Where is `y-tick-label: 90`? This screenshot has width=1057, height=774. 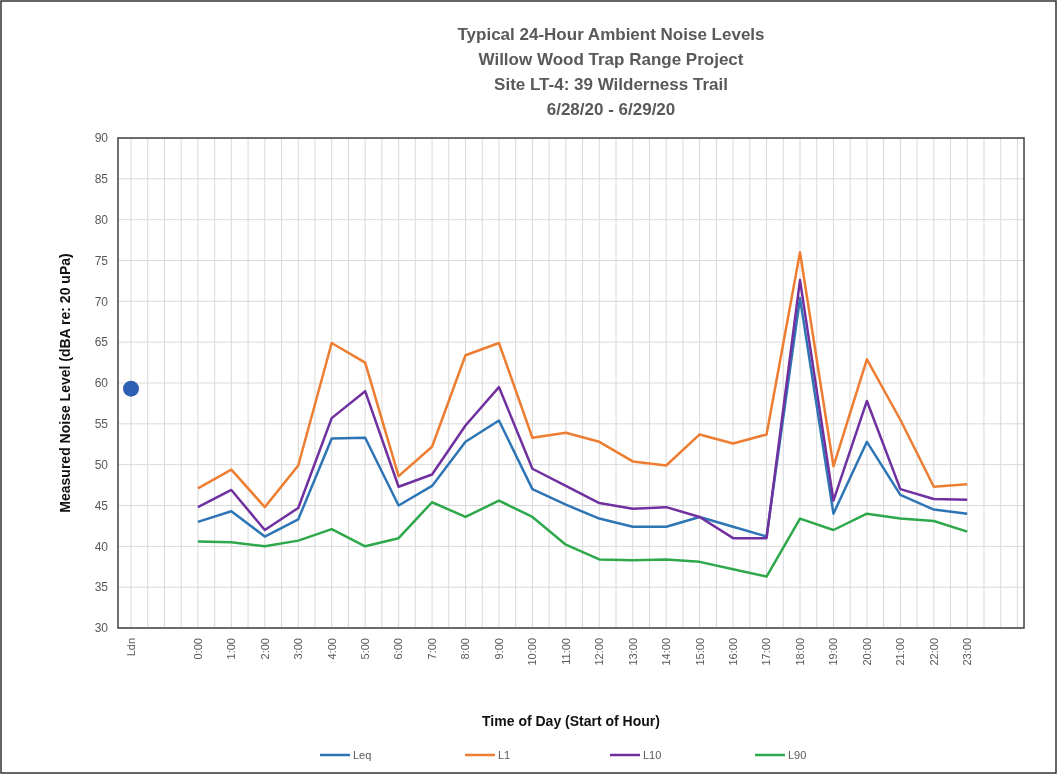 y-tick-label: 90 is located at coordinates (101, 138).